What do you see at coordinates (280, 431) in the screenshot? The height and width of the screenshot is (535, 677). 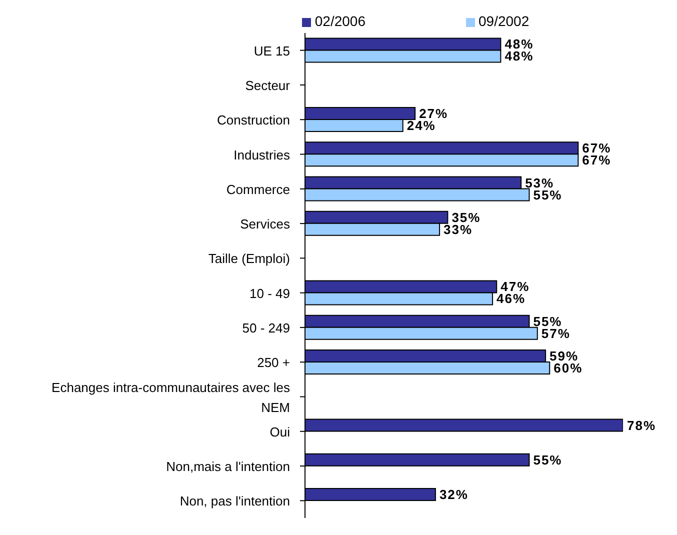 I see `y-tick-label: Oui` at bounding box center [280, 431].